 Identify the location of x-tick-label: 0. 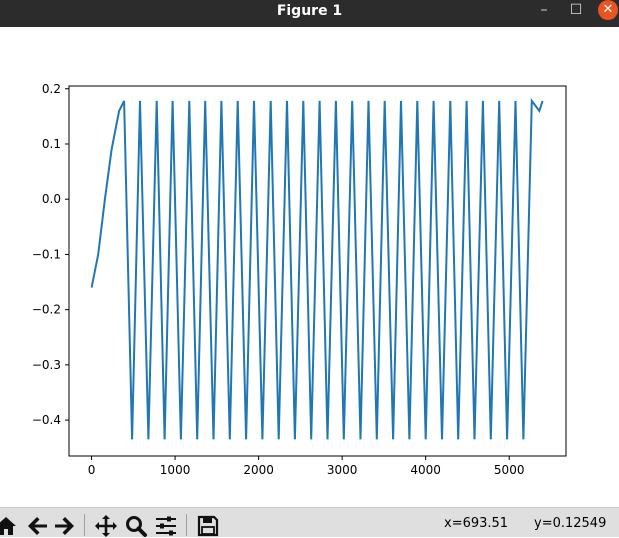
(92, 470).